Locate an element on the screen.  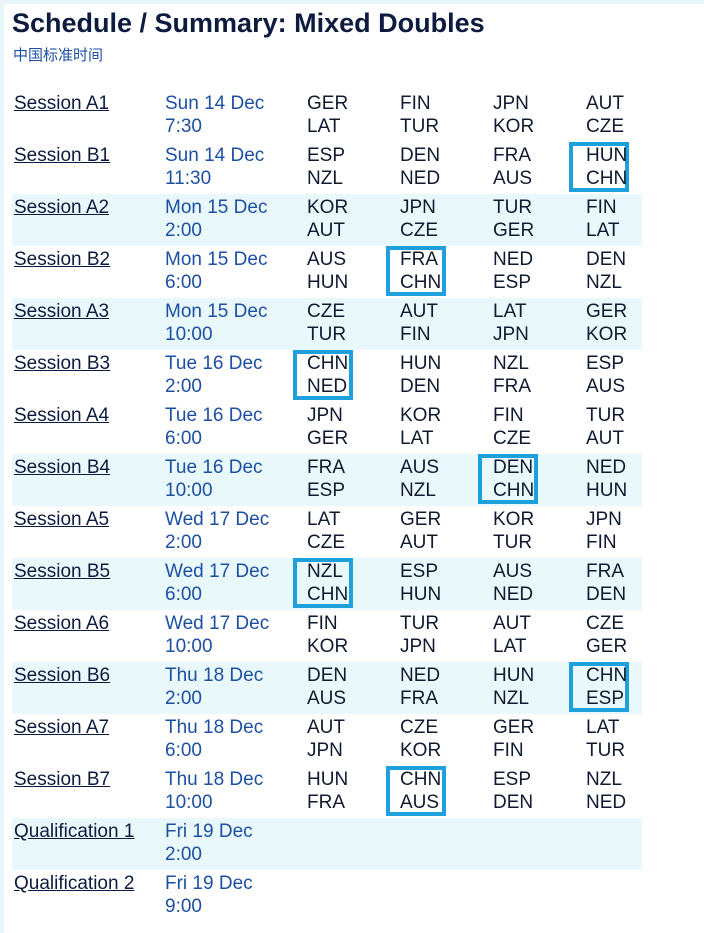
session-link: Session A1 is located at coordinates (62, 103).